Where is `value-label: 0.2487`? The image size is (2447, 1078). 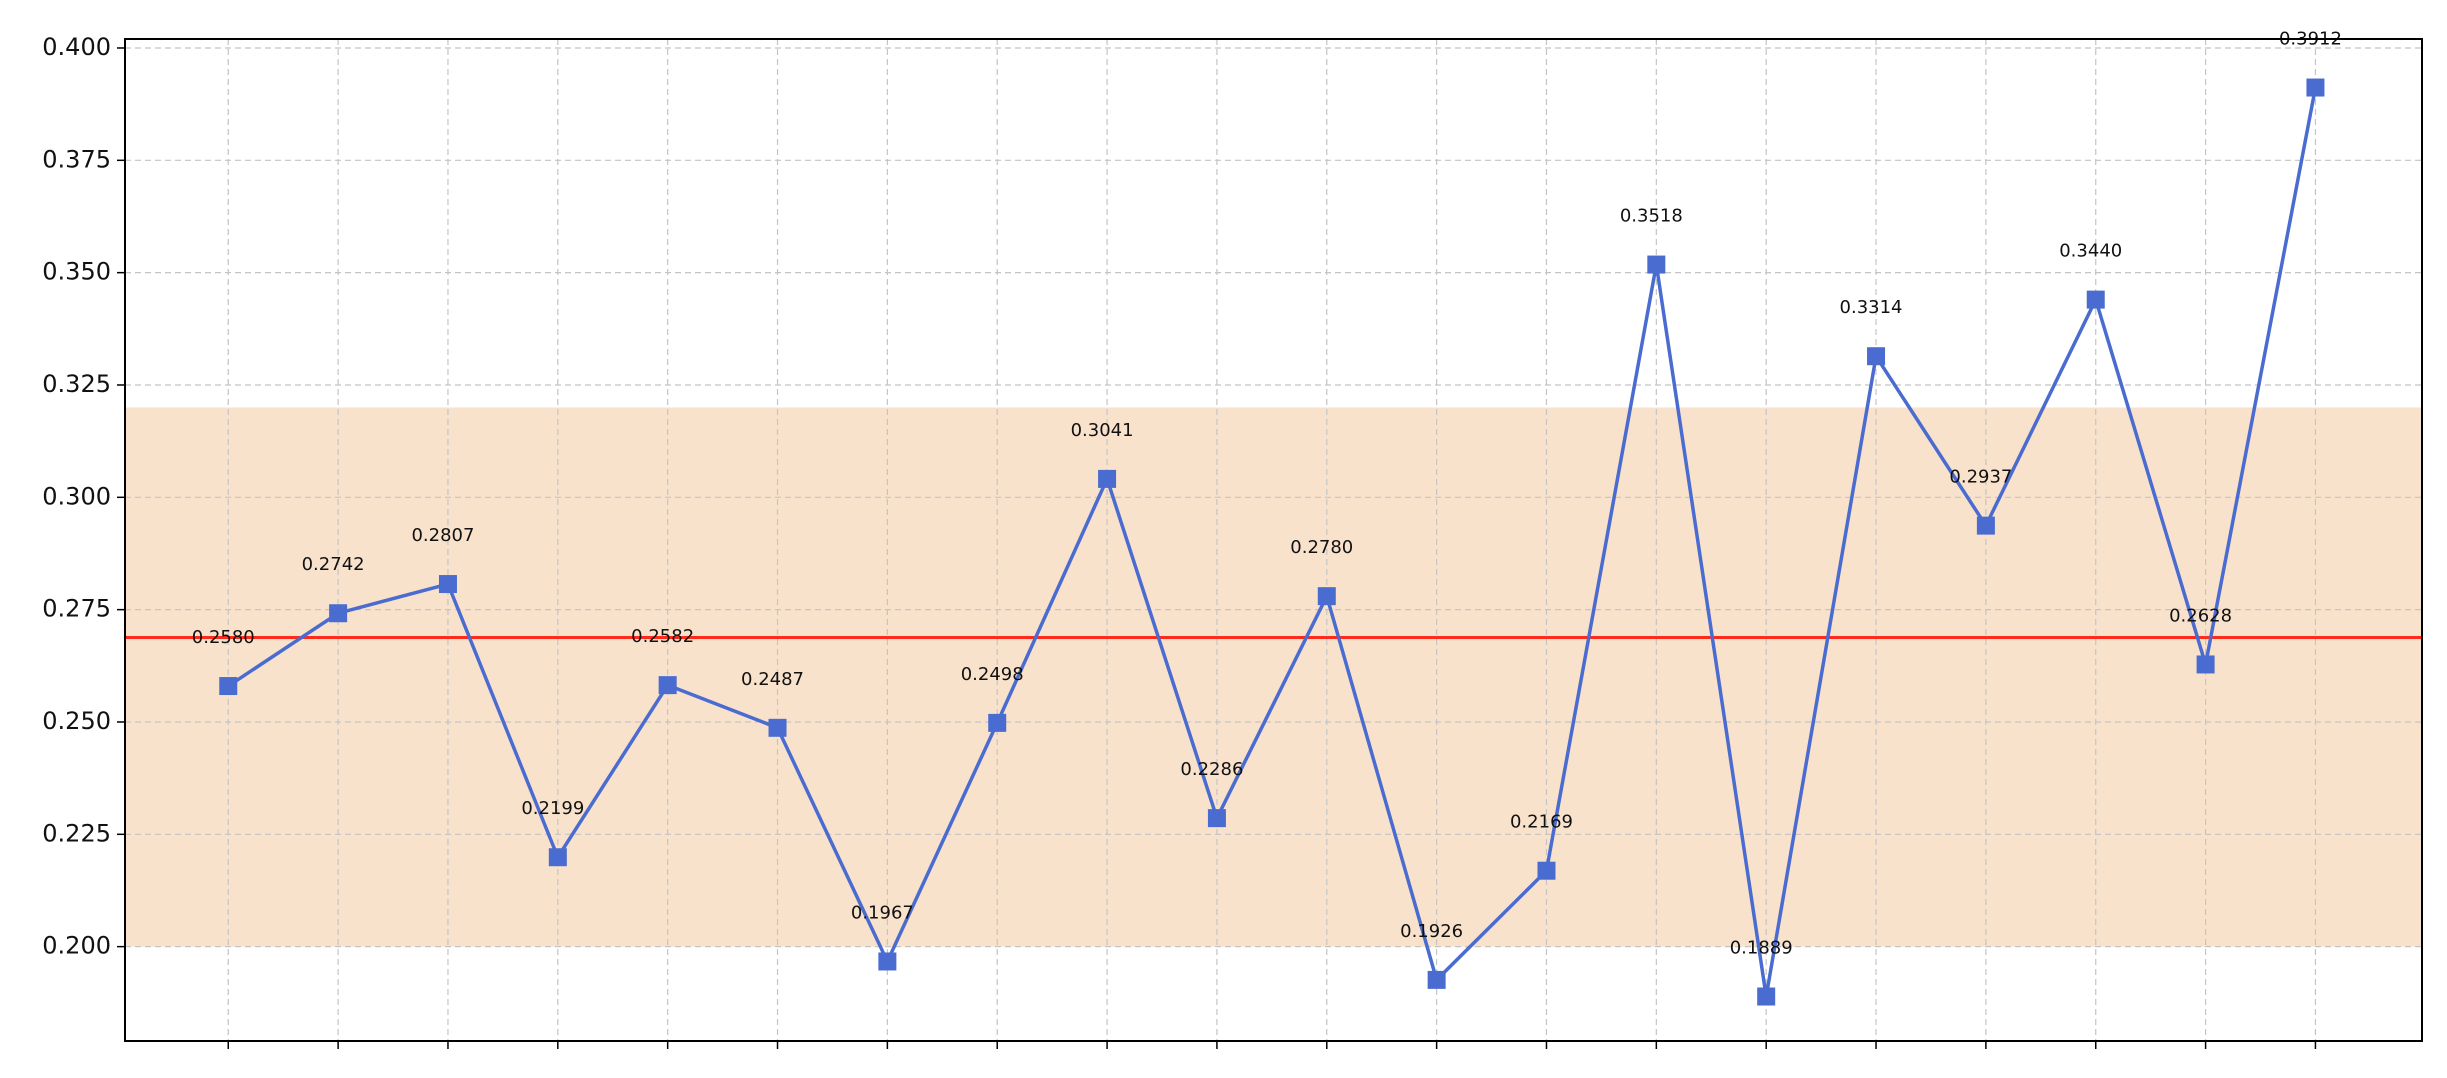 value-label: 0.2487 is located at coordinates (772, 679).